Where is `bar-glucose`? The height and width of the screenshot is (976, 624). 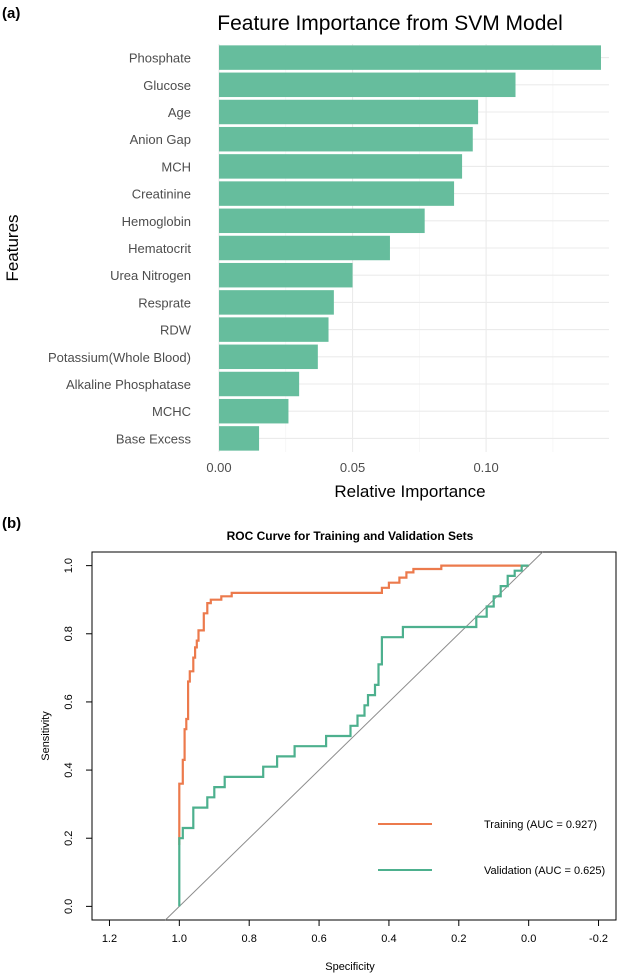 bar-glucose is located at coordinates (367, 85).